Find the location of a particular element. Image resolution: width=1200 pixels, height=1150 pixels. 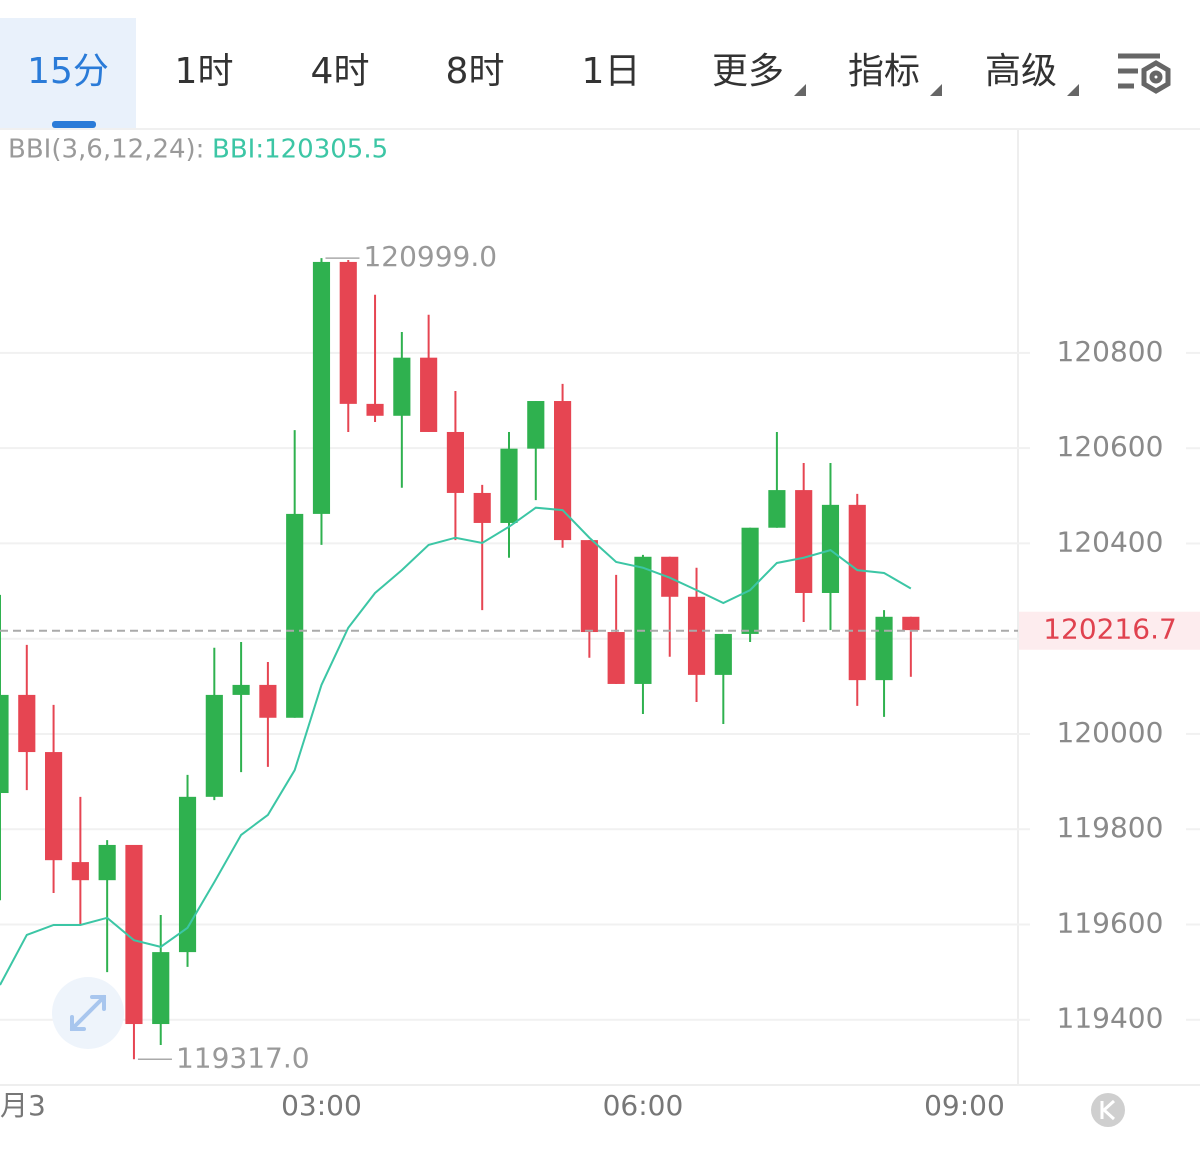

annotation-label: 119317.0 is located at coordinates (243, 1057).